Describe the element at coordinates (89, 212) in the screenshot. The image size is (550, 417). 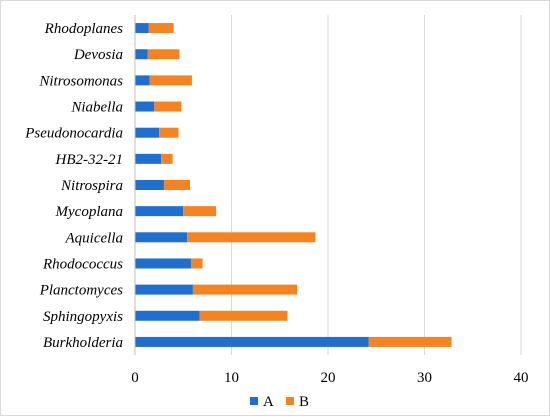
I see `category-label: Mycoplana` at that location.